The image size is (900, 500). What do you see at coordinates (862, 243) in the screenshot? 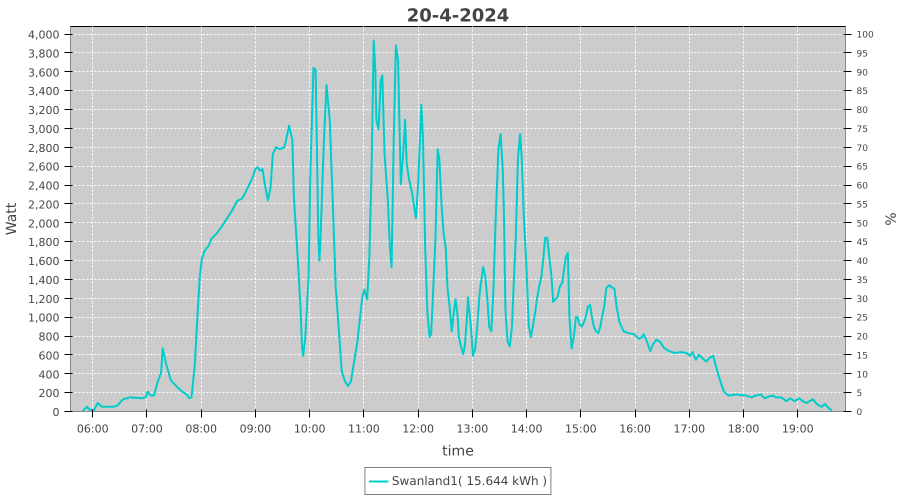
I see `y2-tick-label: 45` at bounding box center [862, 243].